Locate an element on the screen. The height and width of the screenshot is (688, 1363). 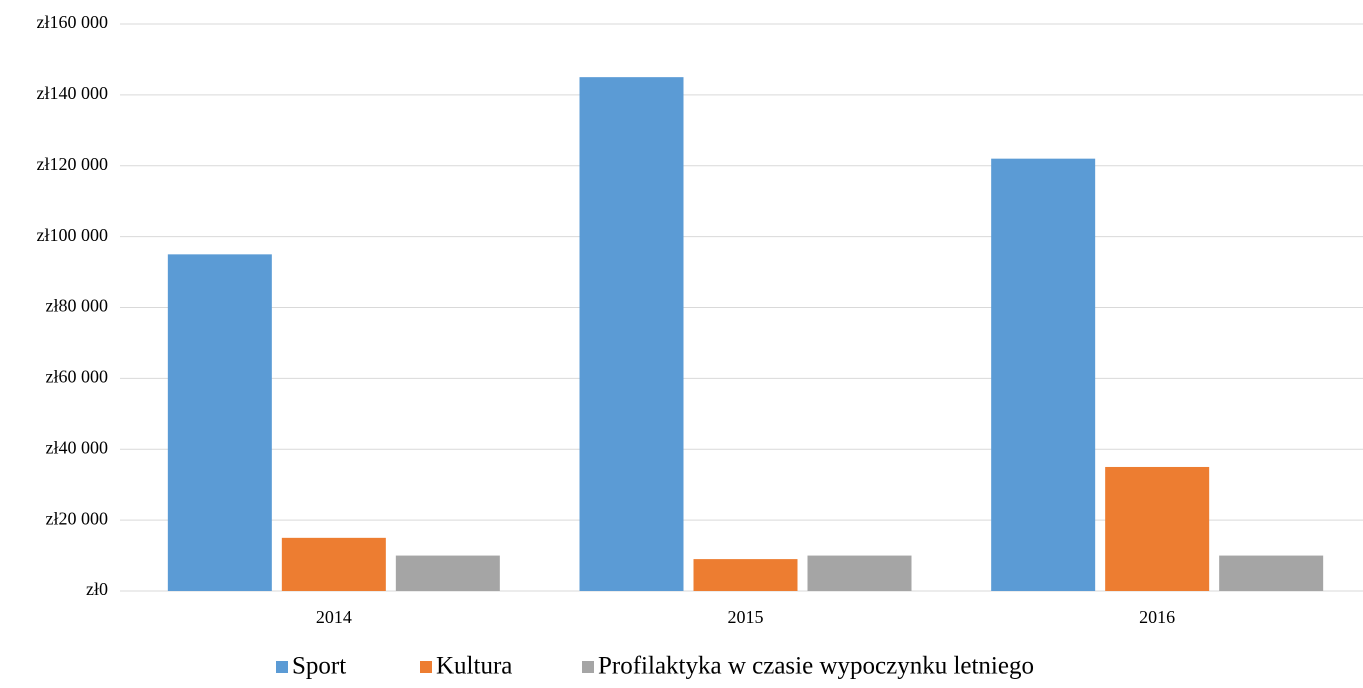
y-tick-label: zł120 000 is located at coordinates (73, 164).